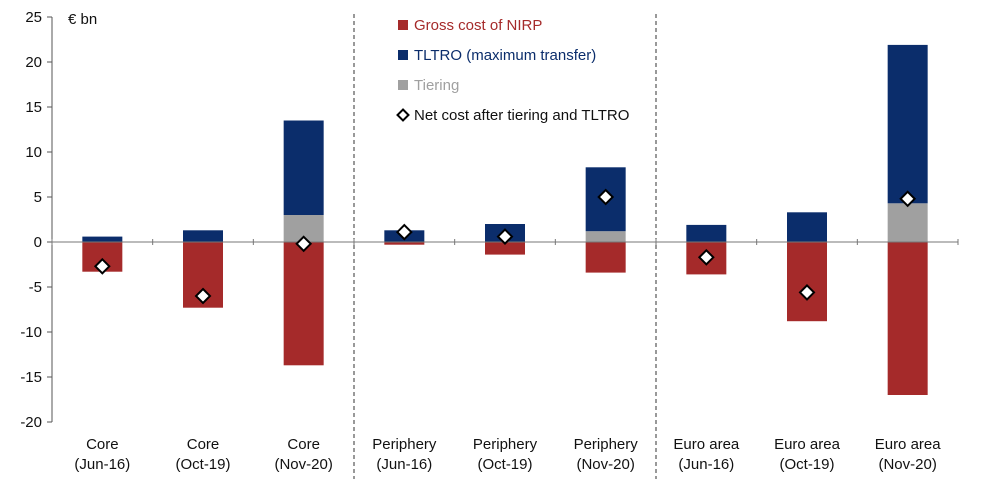 The width and height of the screenshot is (986, 479). What do you see at coordinates (33, 62) in the screenshot?
I see `y-tick-label: 20` at bounding box center [33, 62].